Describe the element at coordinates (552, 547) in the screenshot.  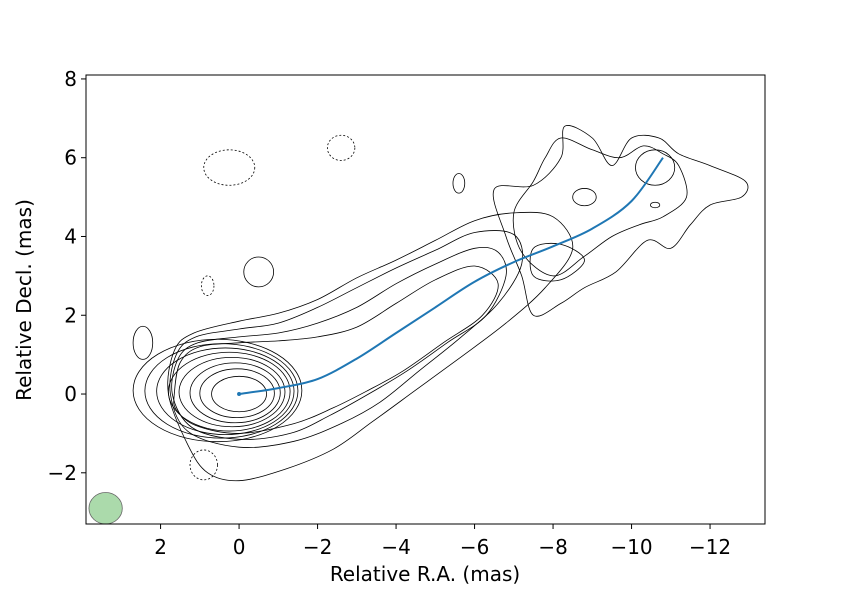
I see `x-tick-label: −8` at that location.